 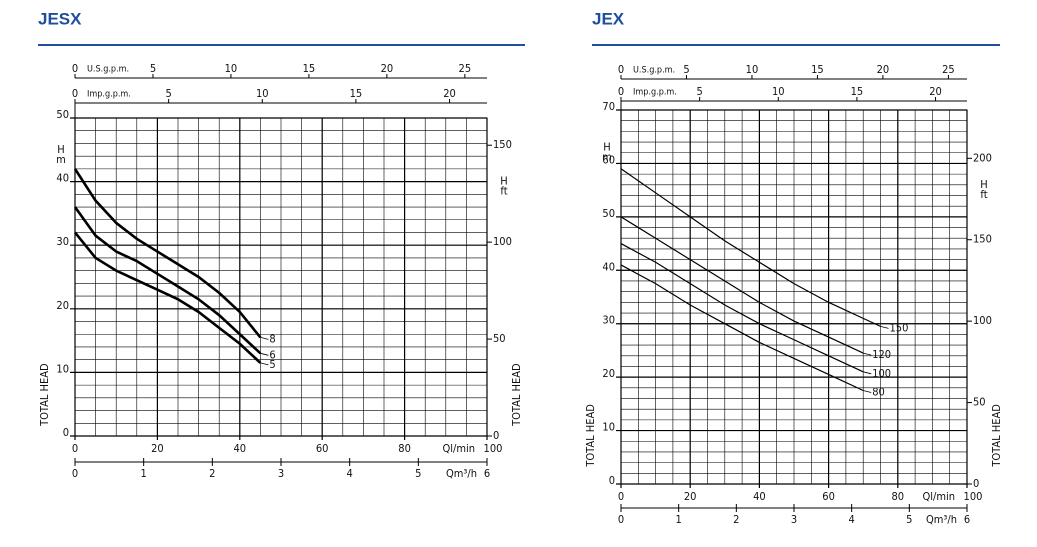 What do you see at coordinates (272, 354) in the screenshot?
I see `curve-label: 6` at bounding box center [272, 354].